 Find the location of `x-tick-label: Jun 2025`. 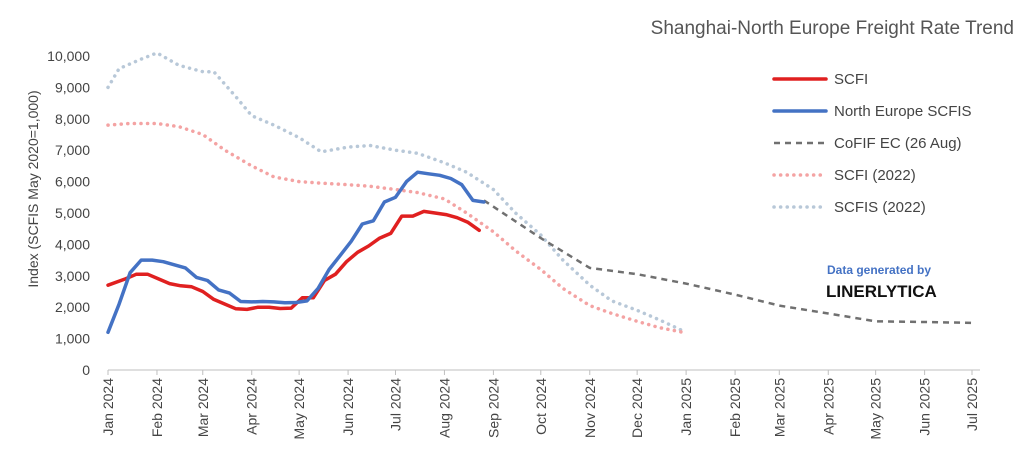

x-tick-label: Jun 2025 is located at coordinates (925, 407).